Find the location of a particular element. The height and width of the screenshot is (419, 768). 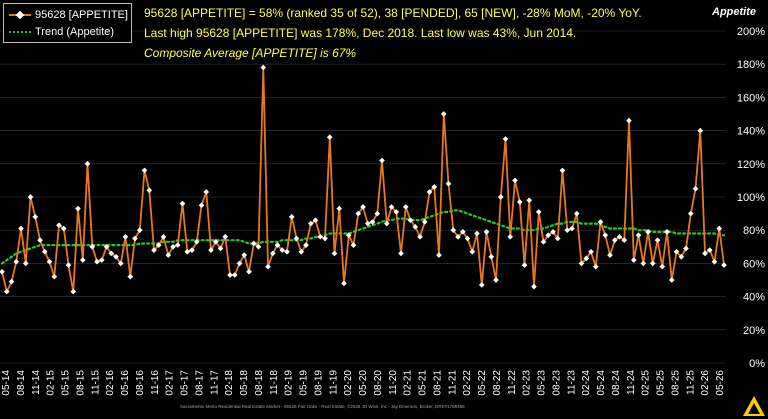

y-tick-label: 140% is located at coordinates (751, 132).